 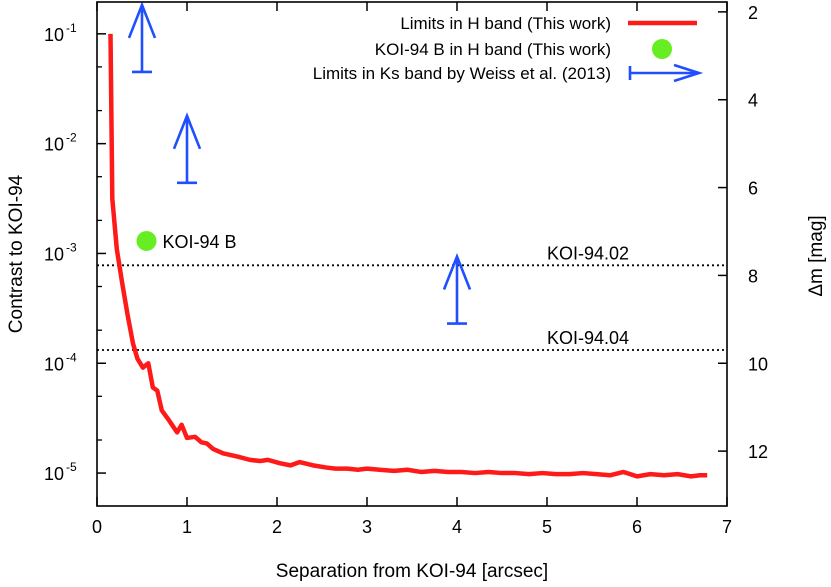 What do you see at coordinates (758, 452) in the screenshot?
I see `y2-tick-label: 12` at bounding box center [758, 452].